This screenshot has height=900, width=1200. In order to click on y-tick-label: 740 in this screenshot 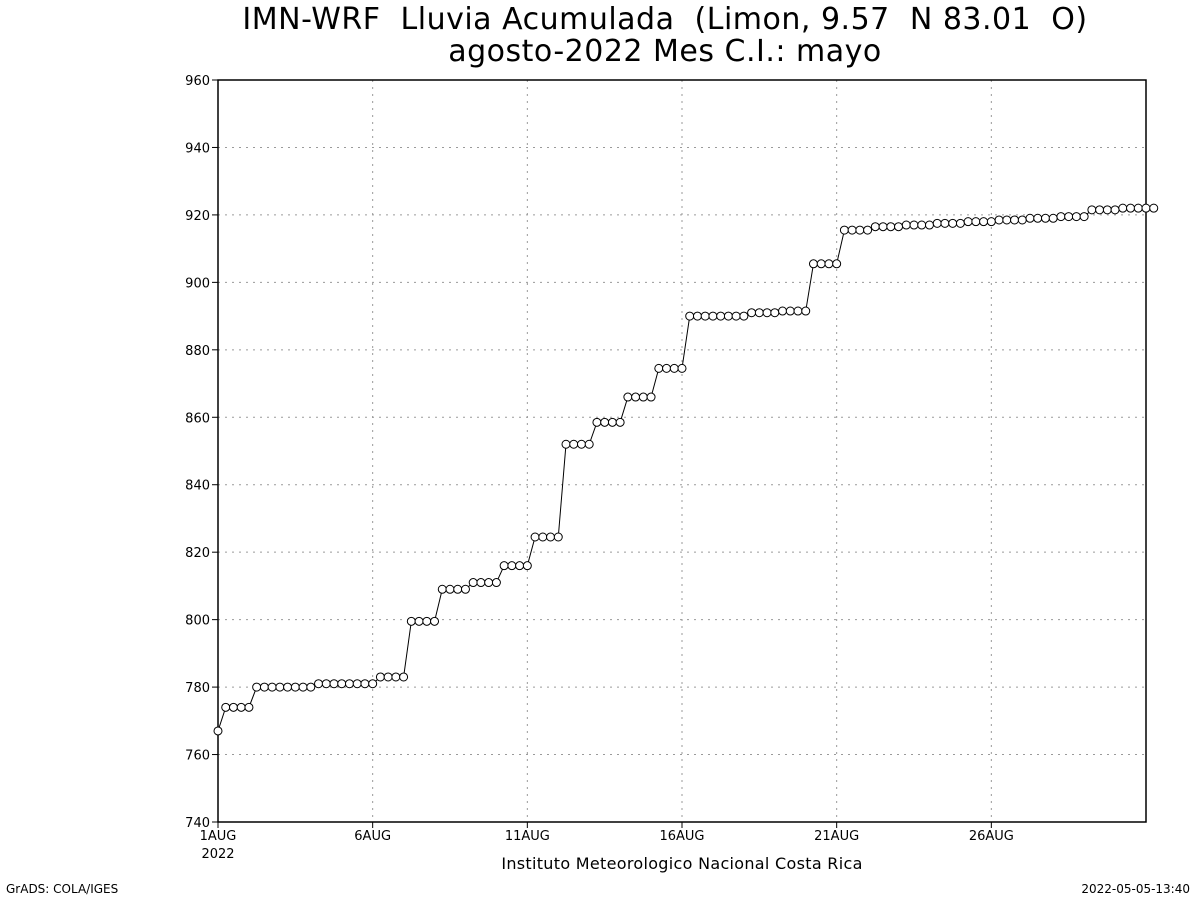, I will do `click(197, 823)`.